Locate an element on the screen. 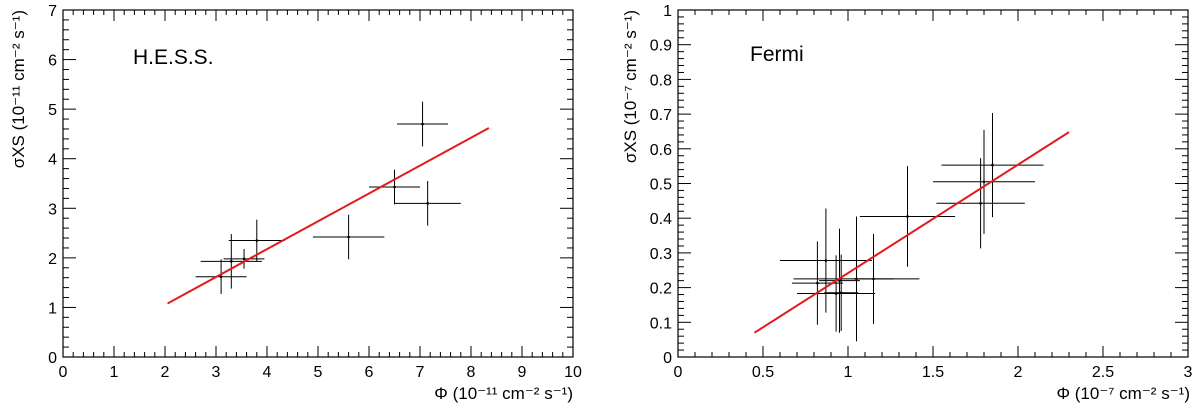  fermi-x-tick-label: 2 is located at coordinates (1018, 372).